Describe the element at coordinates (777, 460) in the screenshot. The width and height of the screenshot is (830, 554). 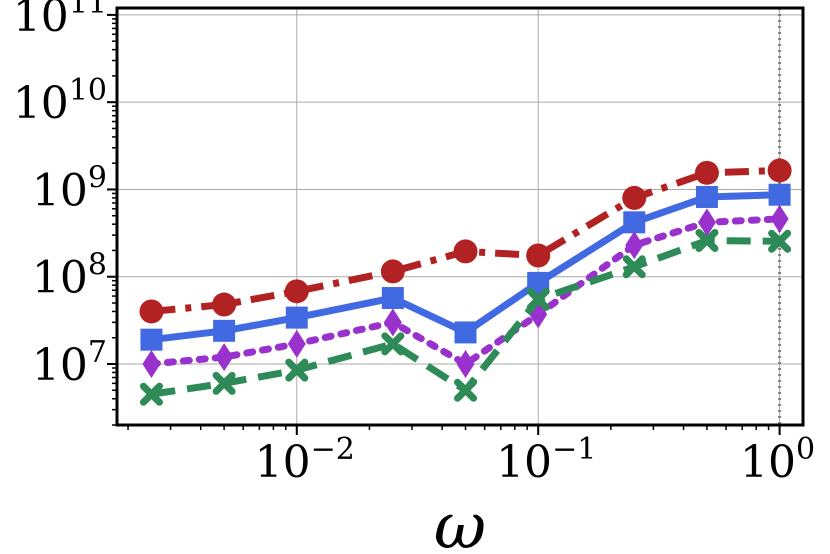
I see `x-tick-label: 10⁰` at that location.